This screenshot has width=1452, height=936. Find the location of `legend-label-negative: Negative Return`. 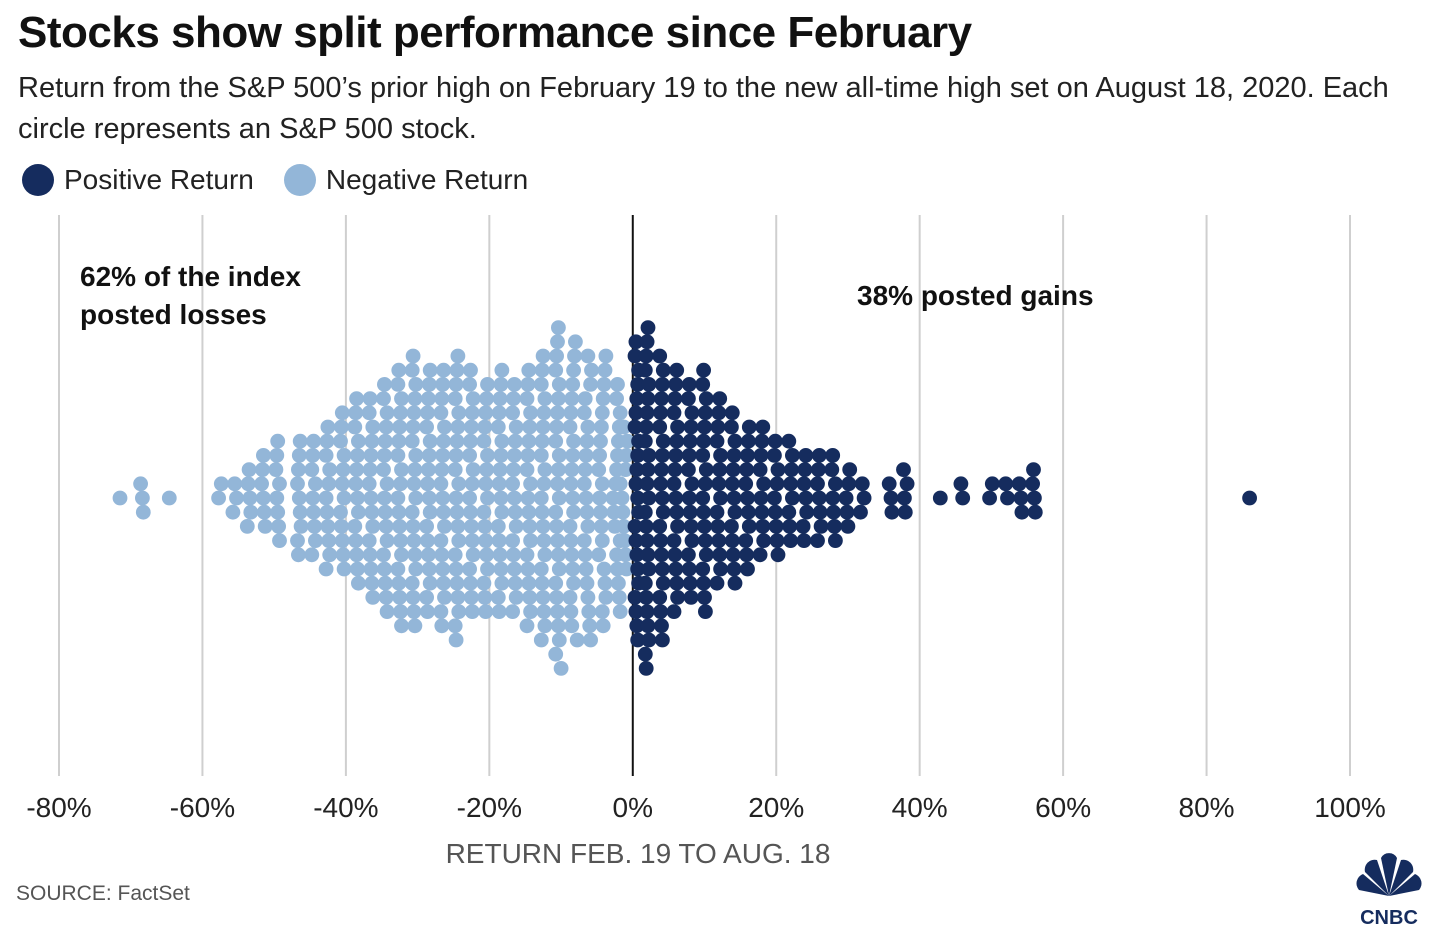

legend-label-negative: Negative Return is located at coordinates (427, 179).